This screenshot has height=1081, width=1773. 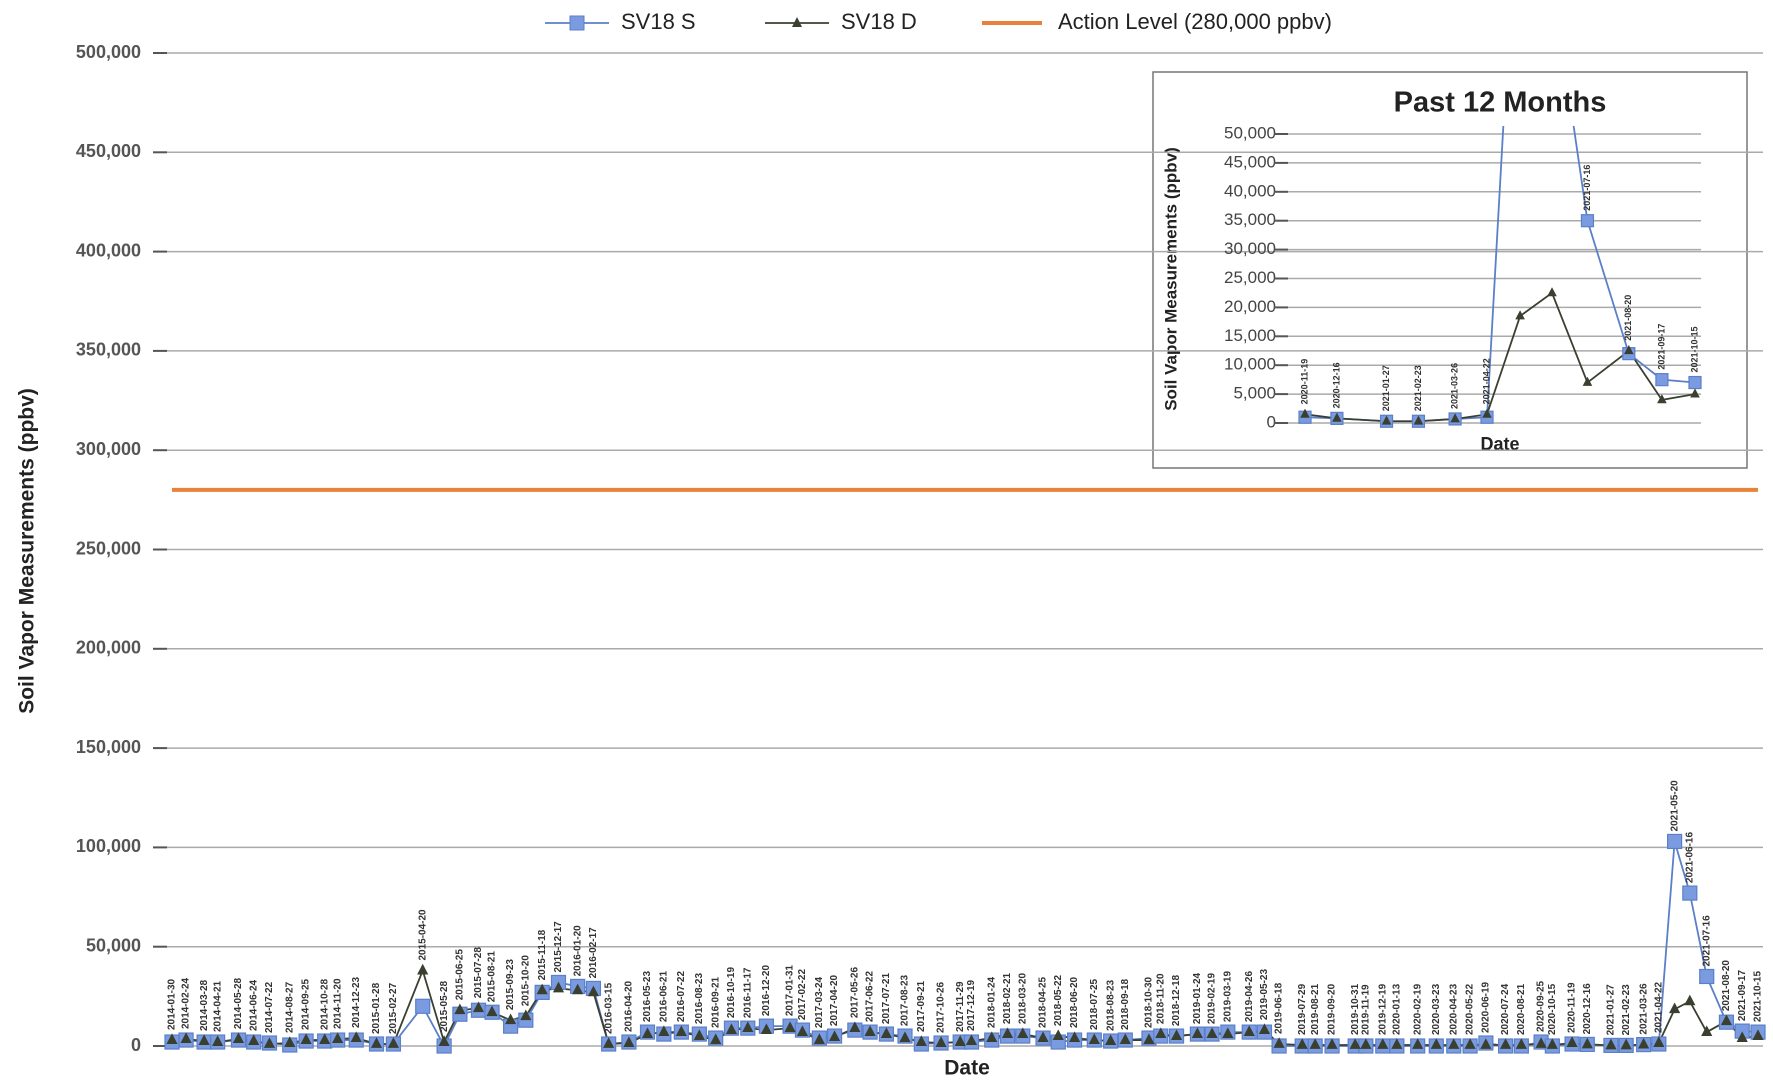 I want to click on date-label: 2018-11-20, so click(x=1160, y=998).